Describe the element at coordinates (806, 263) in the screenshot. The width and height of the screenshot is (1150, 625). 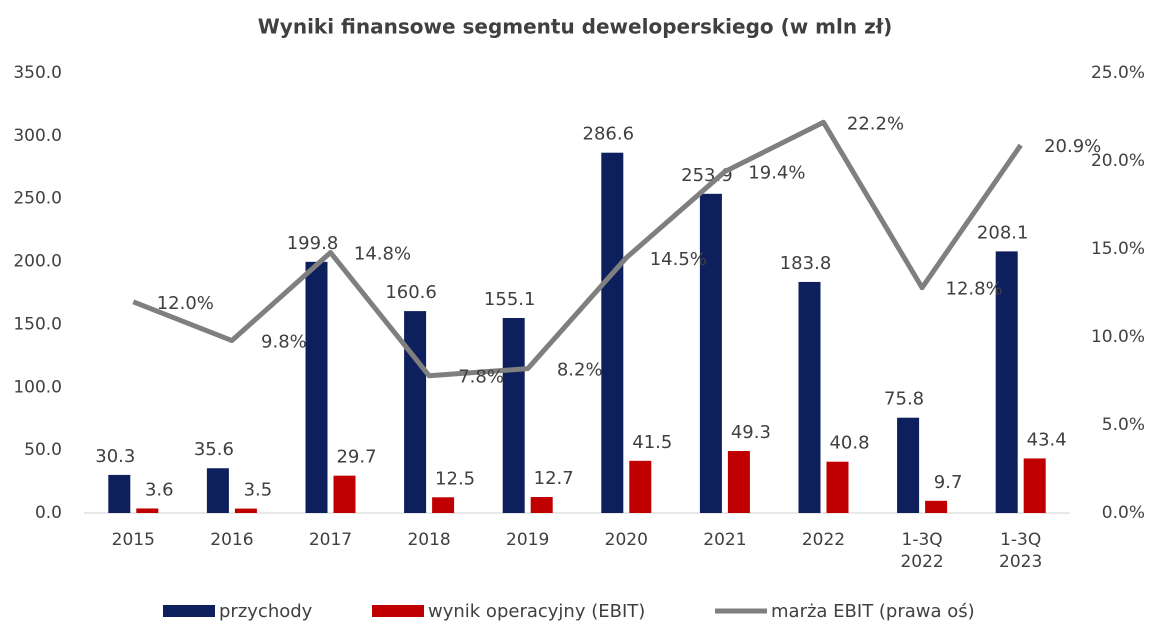
I see `data-label: 183.8` at that location.